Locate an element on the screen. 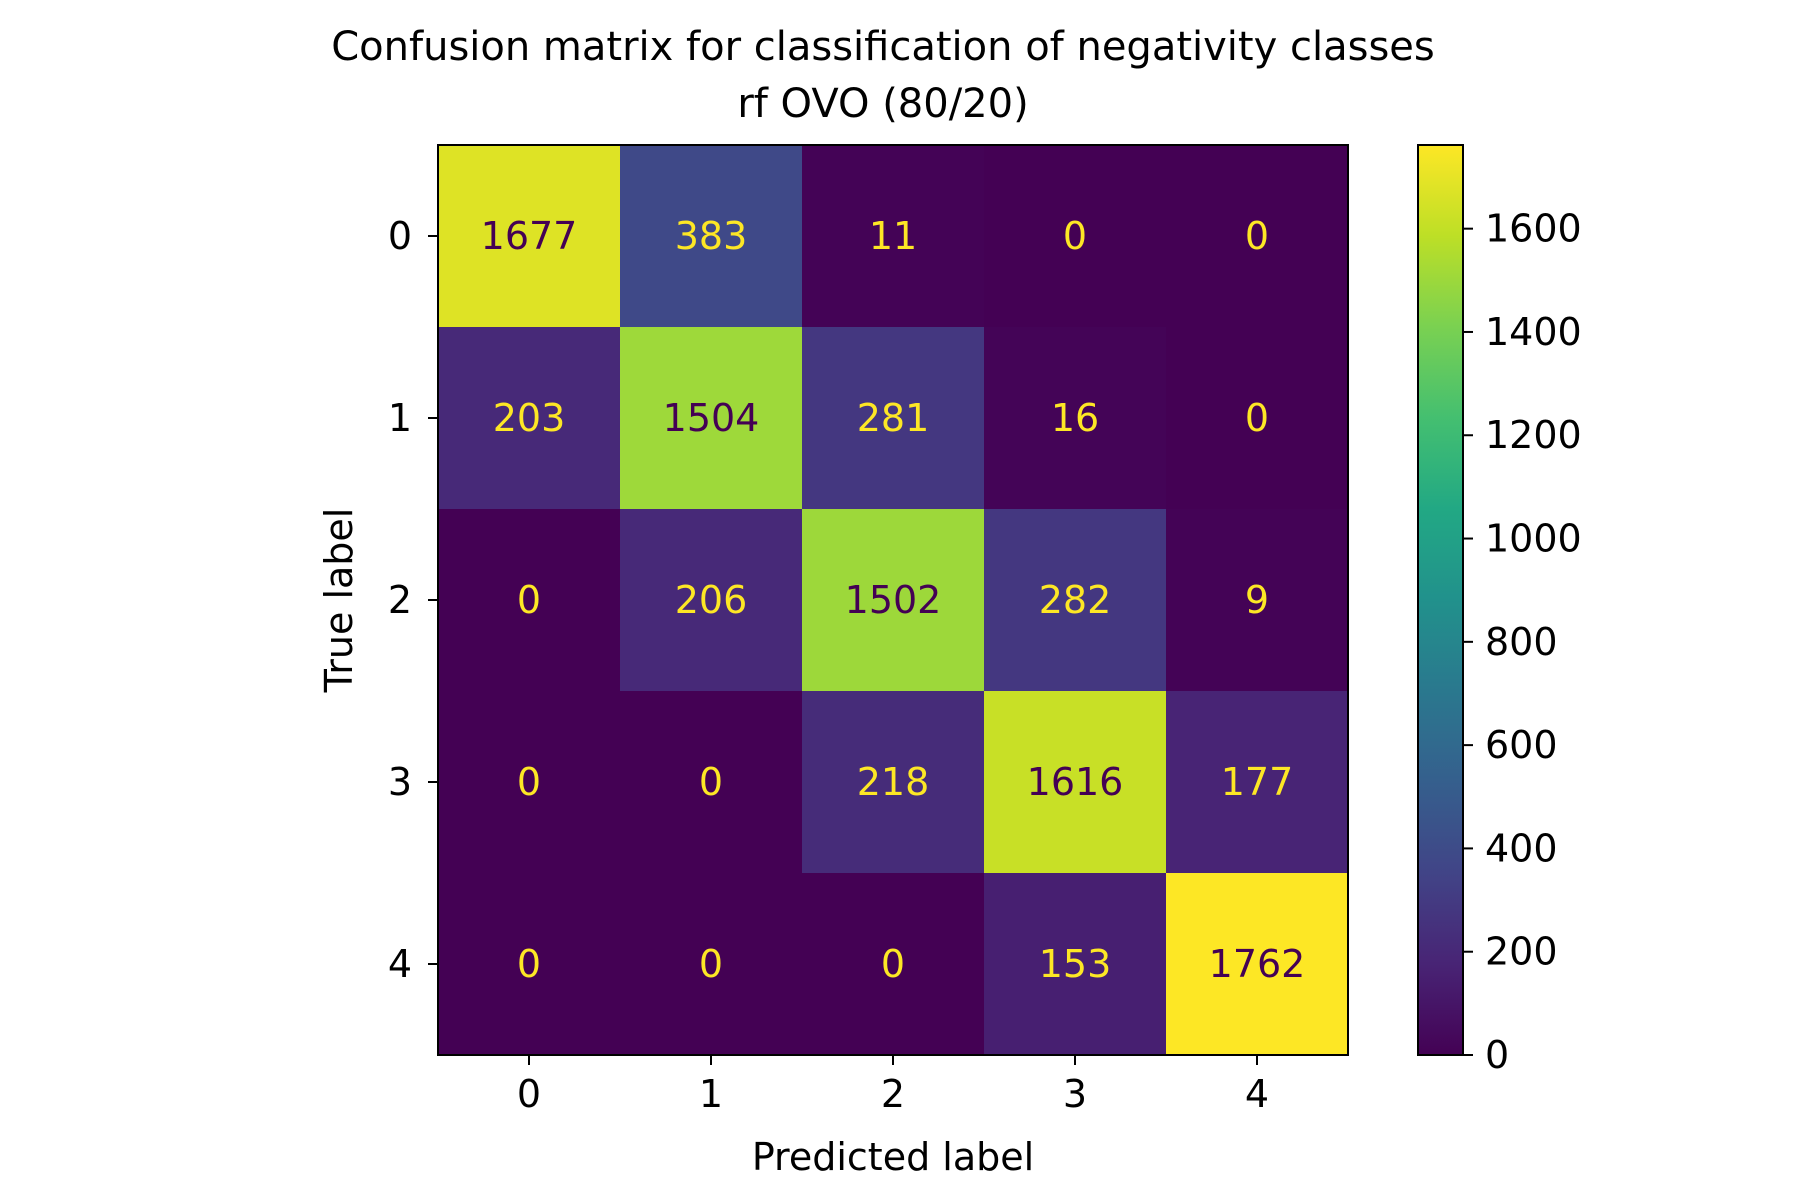  cell-value-label: 1762 is located at coordinates (1257, 964).